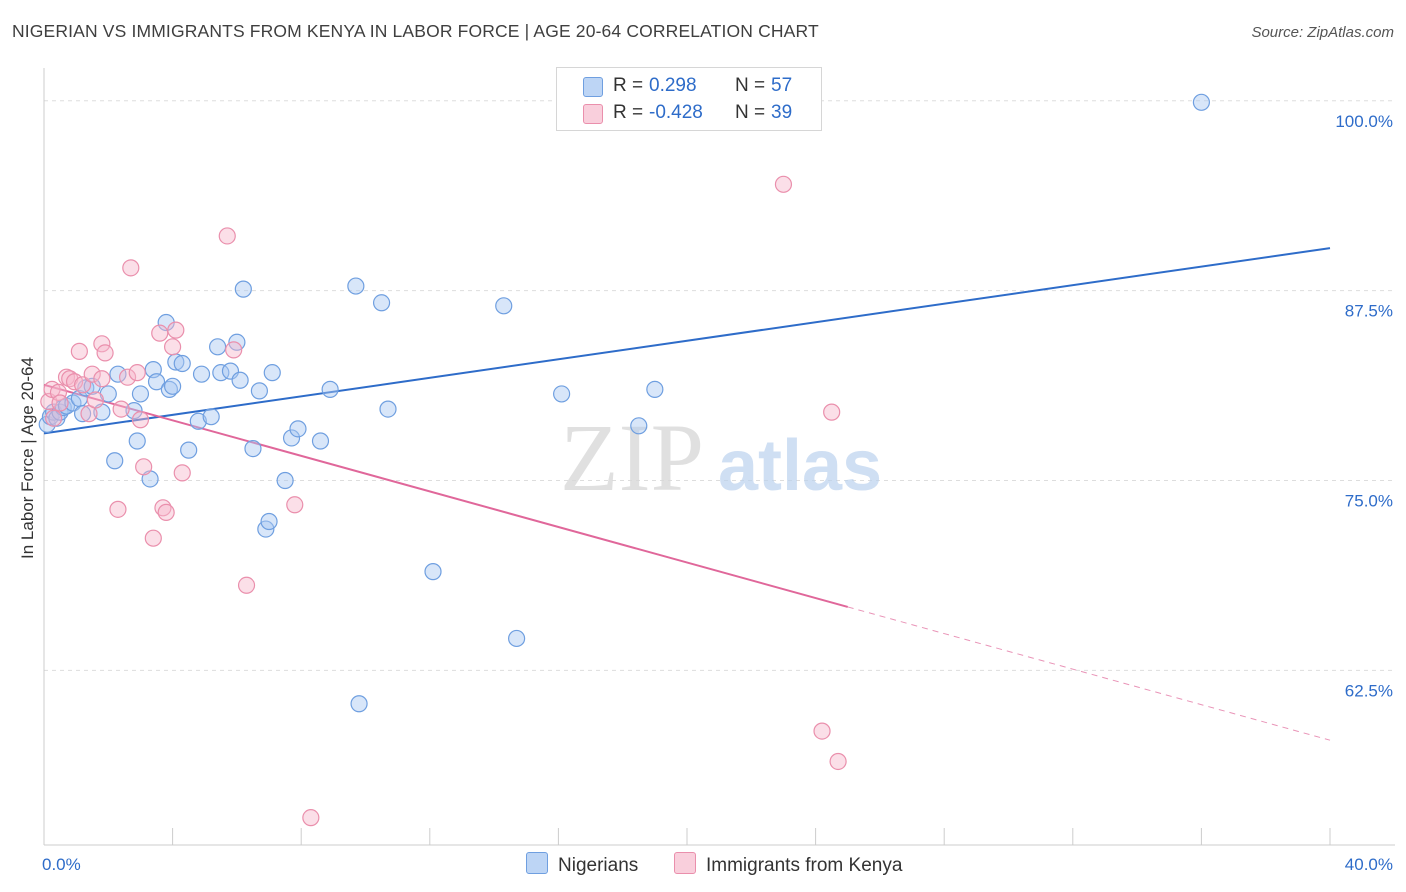 This screenshot has height=892, width=1406. Describe the element at coordinates (537, 863) in the screenshot. I see `bottom-legend-swatch-blue` at that location.